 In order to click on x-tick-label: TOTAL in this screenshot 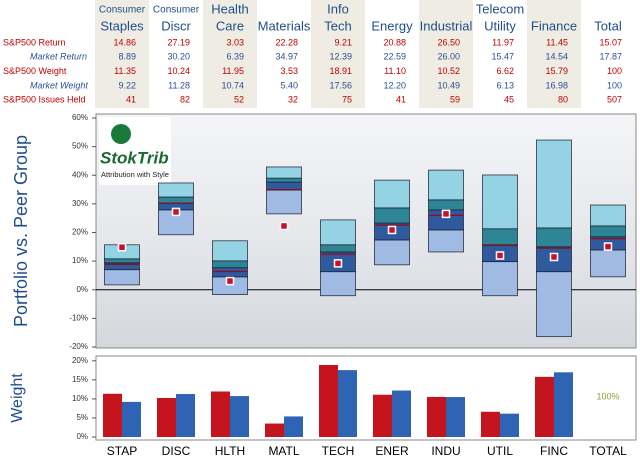, I will do `click(608, 451)`.